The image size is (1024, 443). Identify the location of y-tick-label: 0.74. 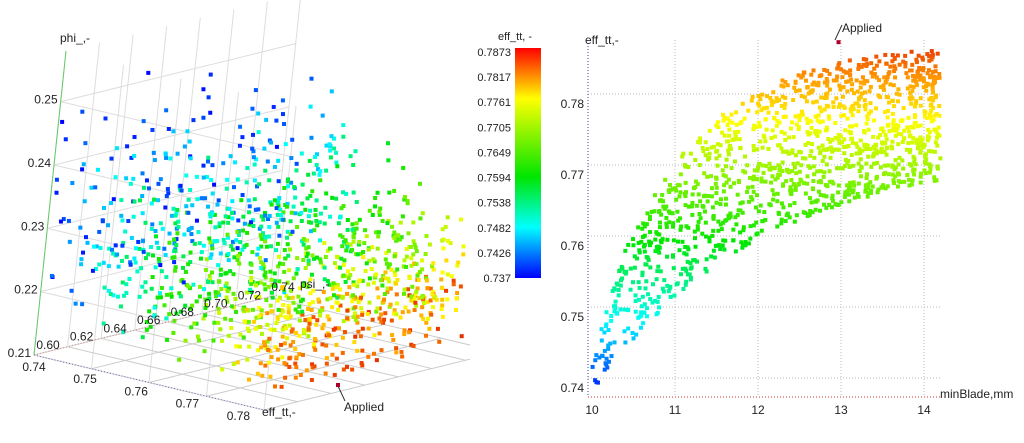
(573, 388).